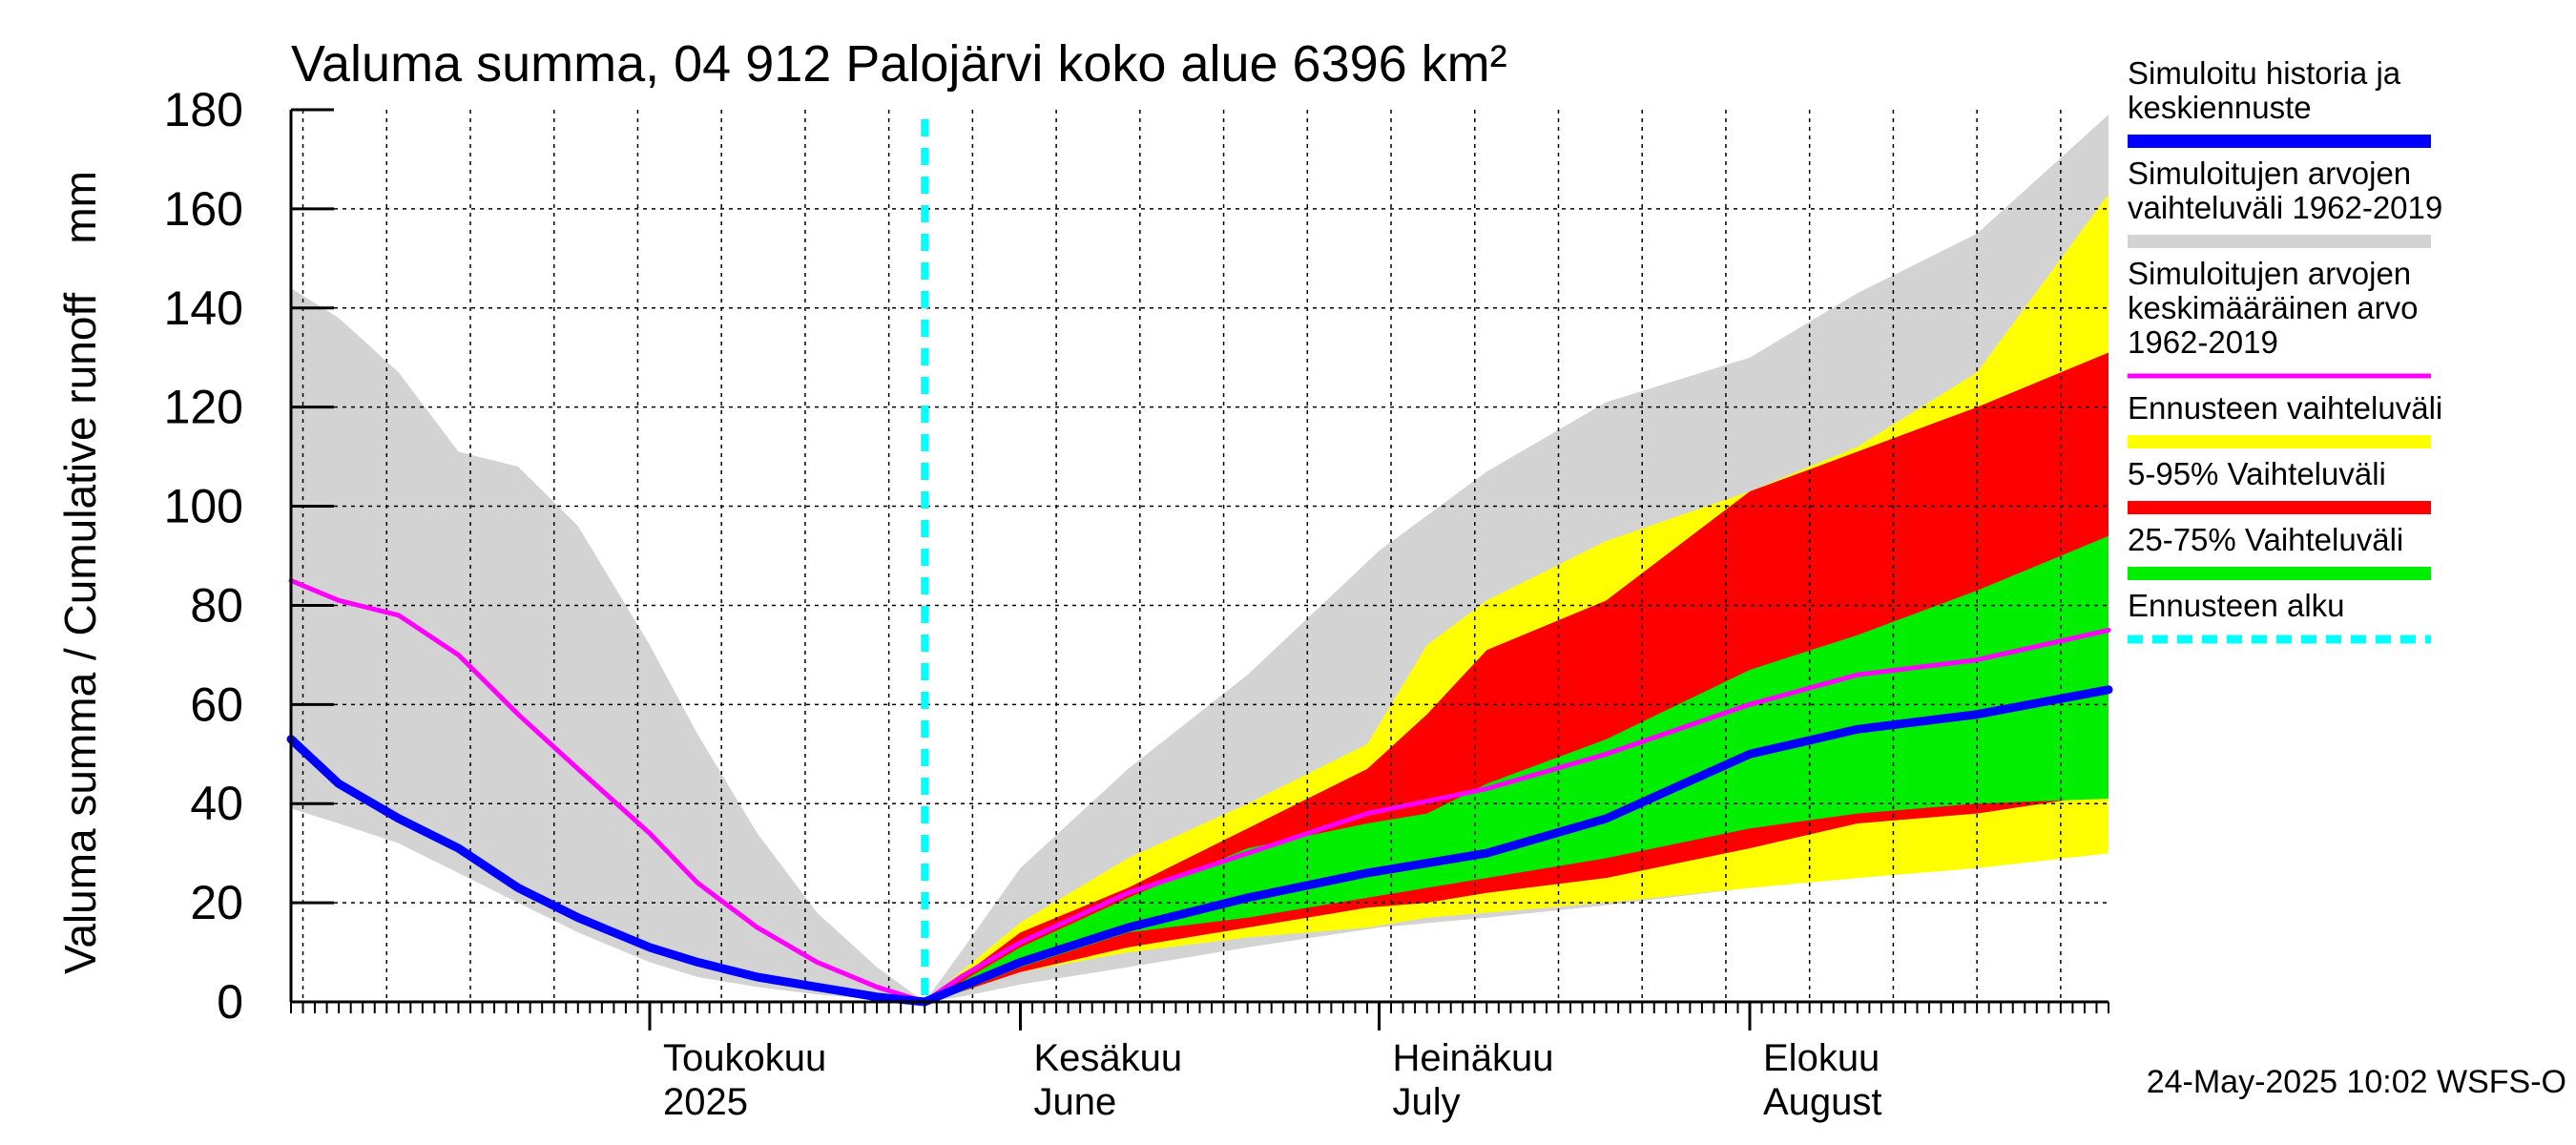  What do you see at coordinates (203, 308) in the screenshot?
I see `y-tick-label: 140` at bounding box center [203, 308].